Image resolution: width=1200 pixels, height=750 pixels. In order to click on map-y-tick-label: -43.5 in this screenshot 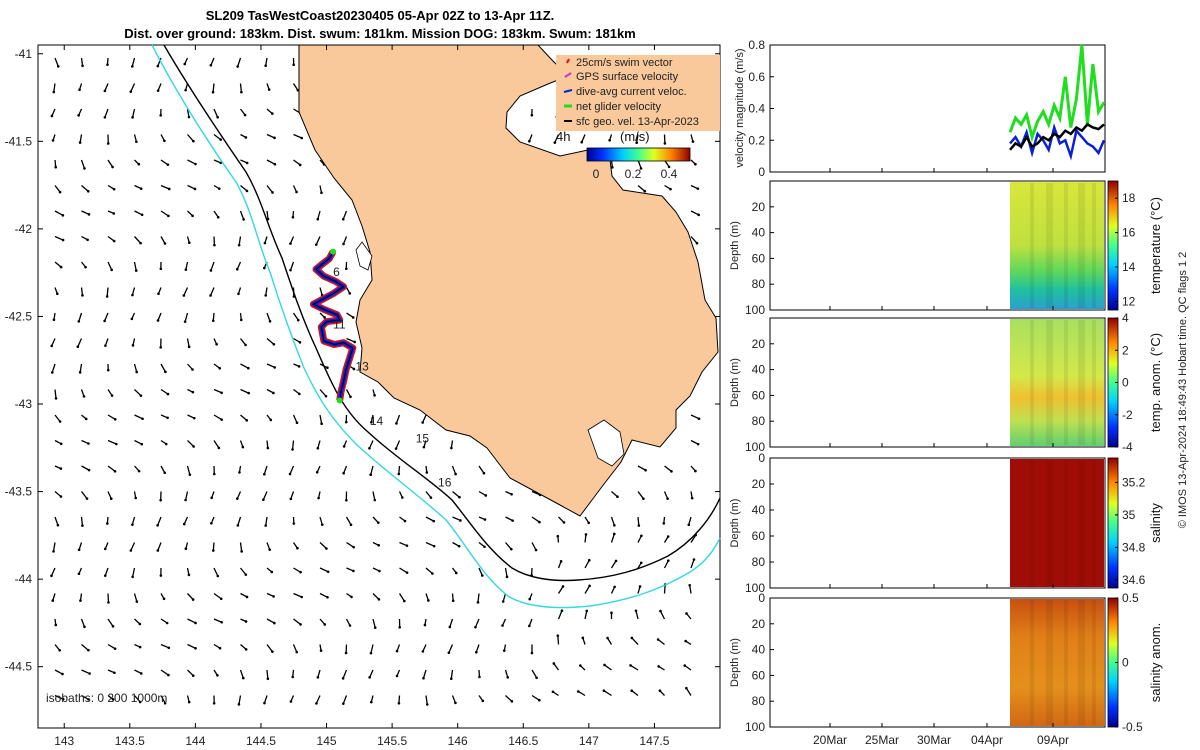, I will do `click(19, 492)`.